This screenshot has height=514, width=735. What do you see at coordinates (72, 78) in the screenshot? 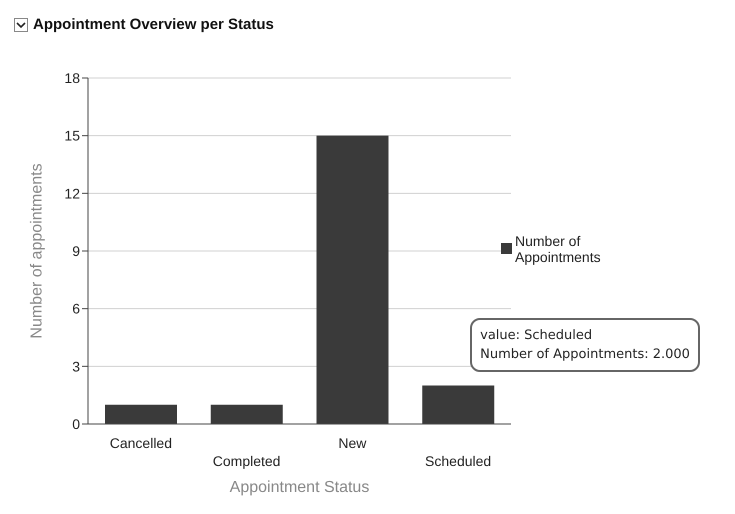
I see `y-tick-label: 18` at bounding box center [72, 78].